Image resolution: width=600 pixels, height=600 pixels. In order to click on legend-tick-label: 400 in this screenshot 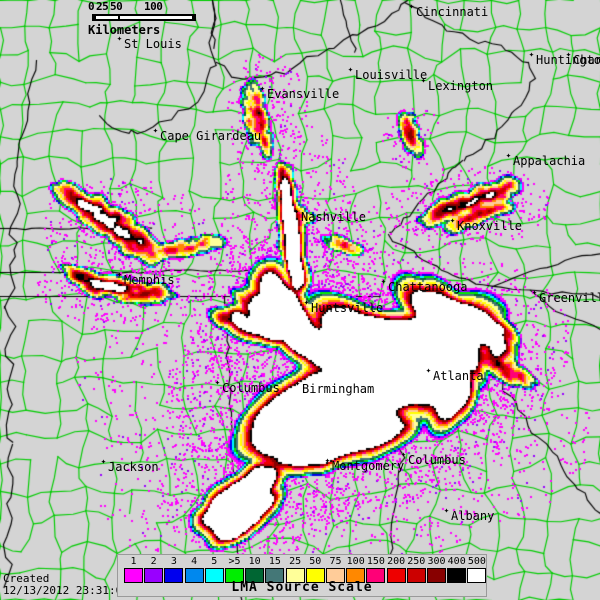, I will do `click(456, 561)`.